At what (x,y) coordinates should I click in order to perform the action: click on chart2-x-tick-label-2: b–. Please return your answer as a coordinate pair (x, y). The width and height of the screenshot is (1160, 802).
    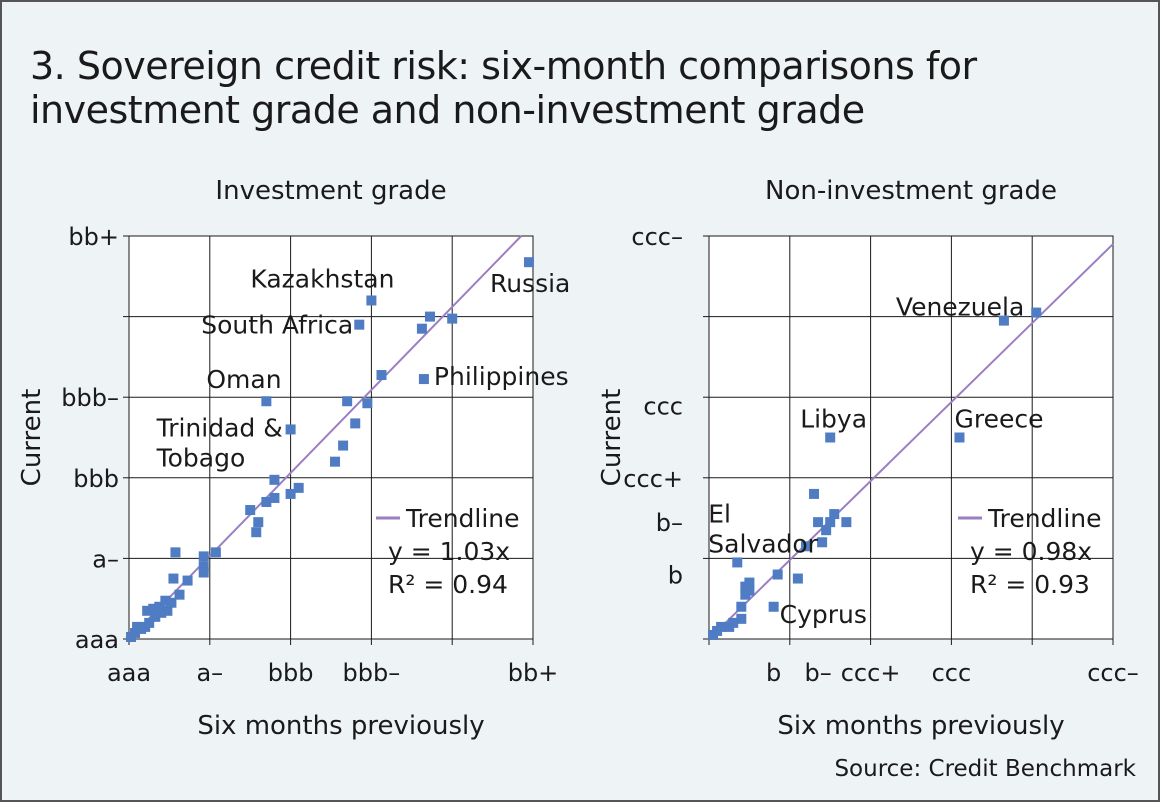
    Looking at the image, I should click on (817, 673).